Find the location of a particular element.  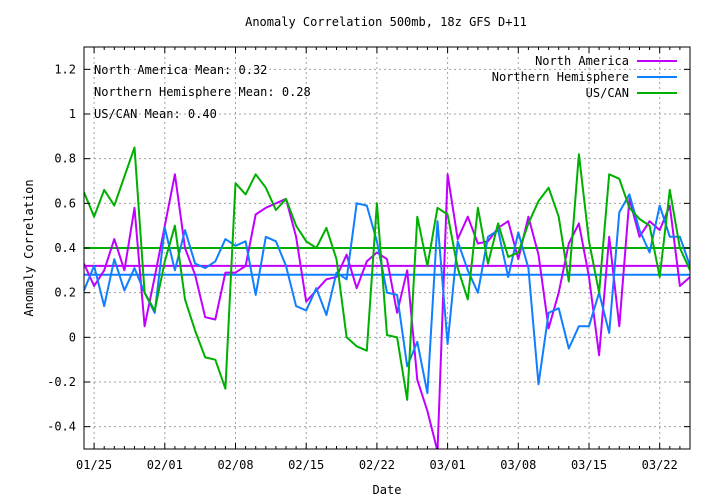

x-tick-label: 03/01 is located at coordinates (448, 465).